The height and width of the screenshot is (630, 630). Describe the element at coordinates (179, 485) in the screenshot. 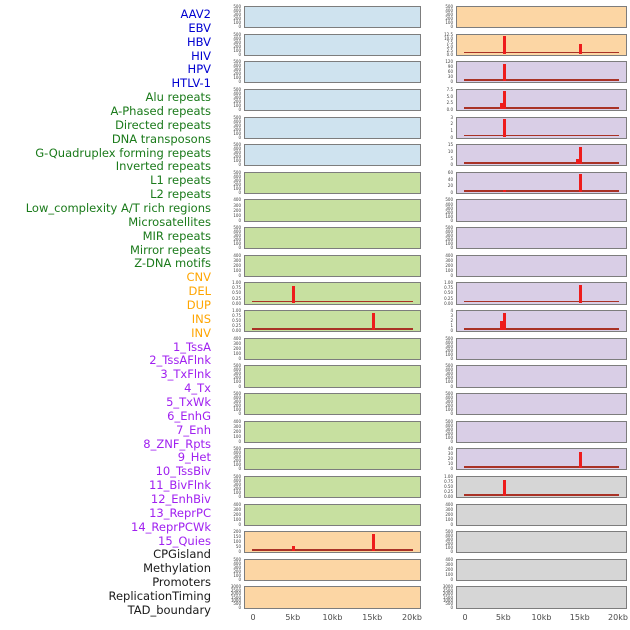

I see `track-label-11_BivFlnk: 11_BivFlnk` at that location.